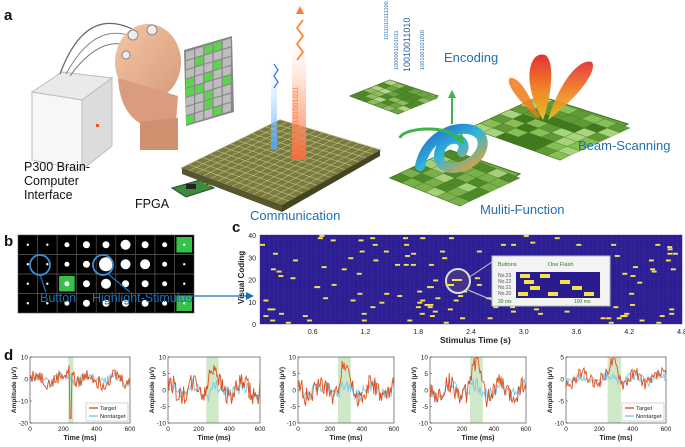 The width and height of the screenshot is (685, 447). What do you see at coordinates (8, 241) in the screenshot?
I see `panel-b-letter: b` at bounding box center [8, 241].